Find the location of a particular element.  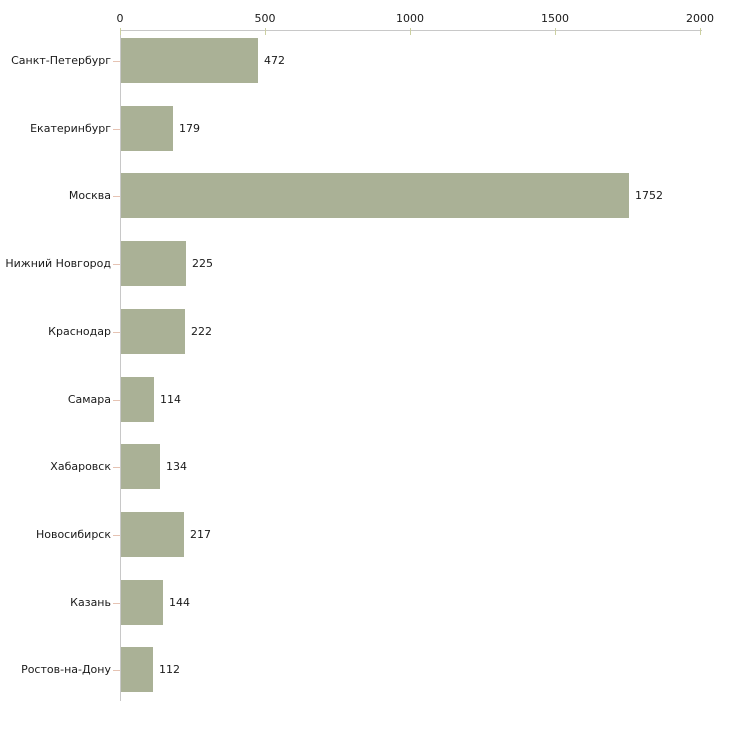

bar-value-label: 144 is located at coordinates (179, 602).